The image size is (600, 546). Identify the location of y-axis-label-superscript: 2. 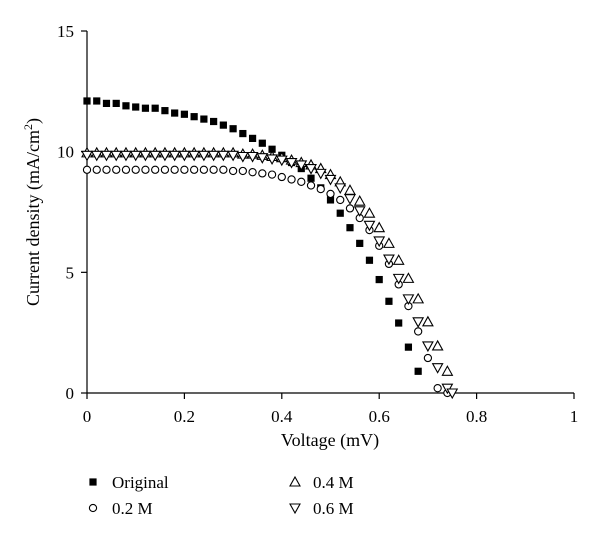
(28, 127).